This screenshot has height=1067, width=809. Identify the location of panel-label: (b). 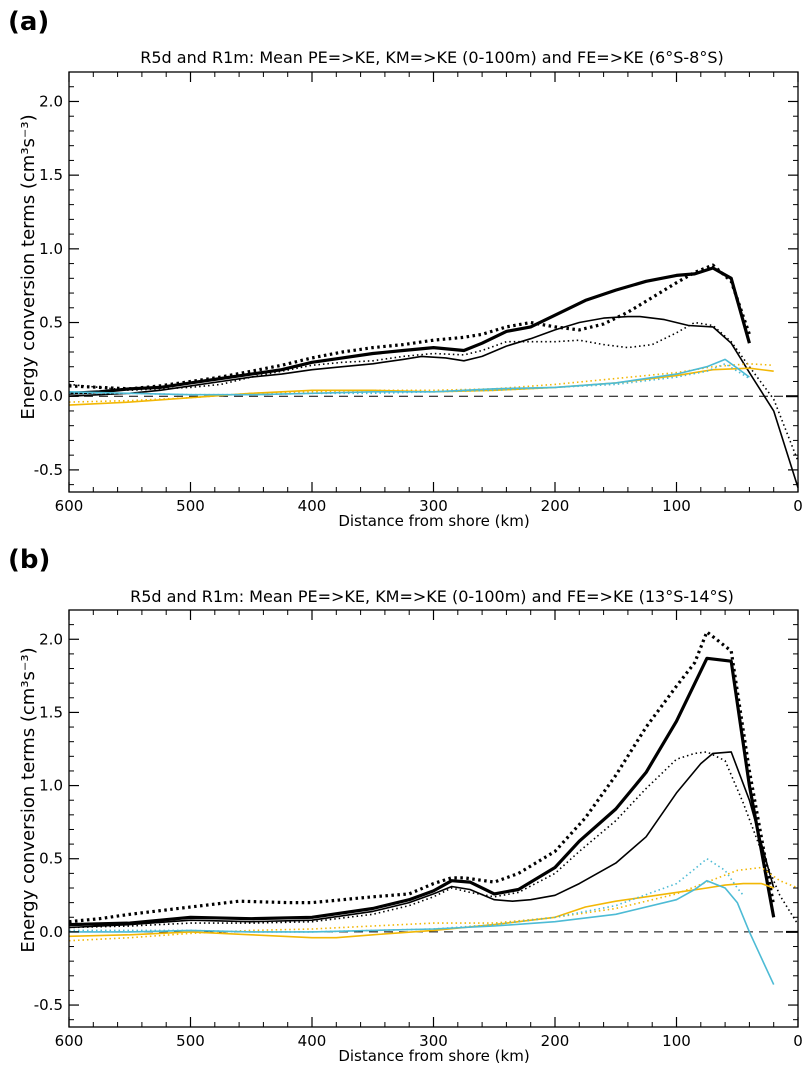
(29, 560).